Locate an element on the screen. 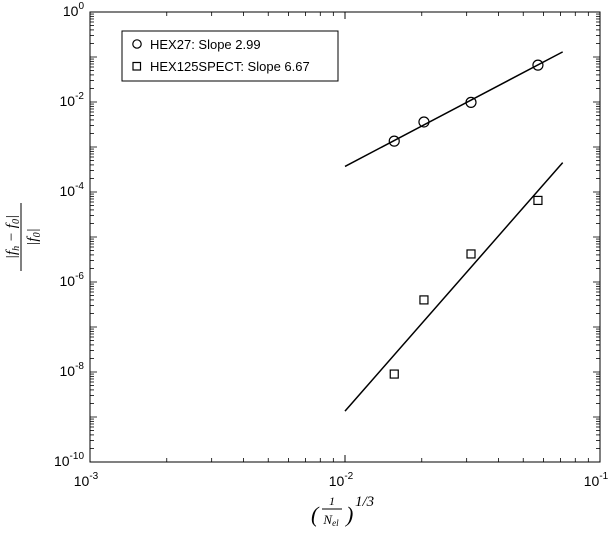 This screenshot has width=615, height=538. legend-box is located at coordinates (230, 56).